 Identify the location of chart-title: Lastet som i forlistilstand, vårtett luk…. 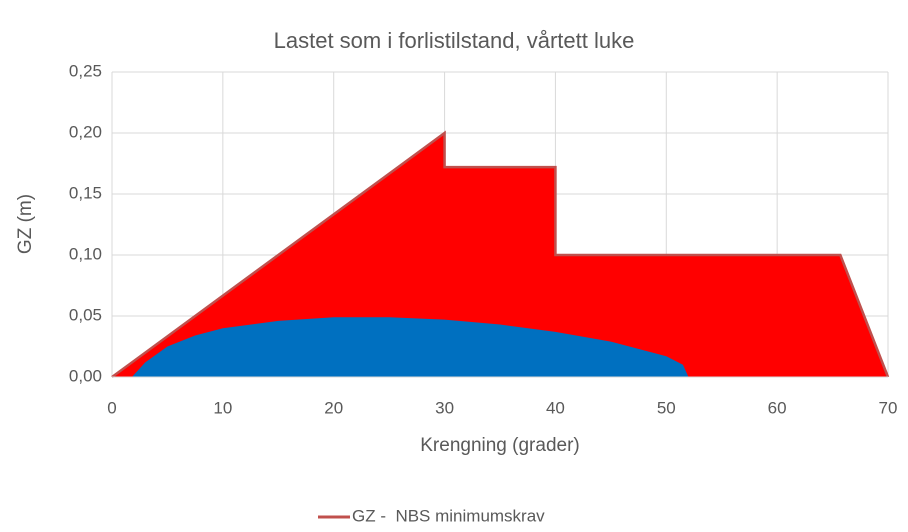
(454, 40).